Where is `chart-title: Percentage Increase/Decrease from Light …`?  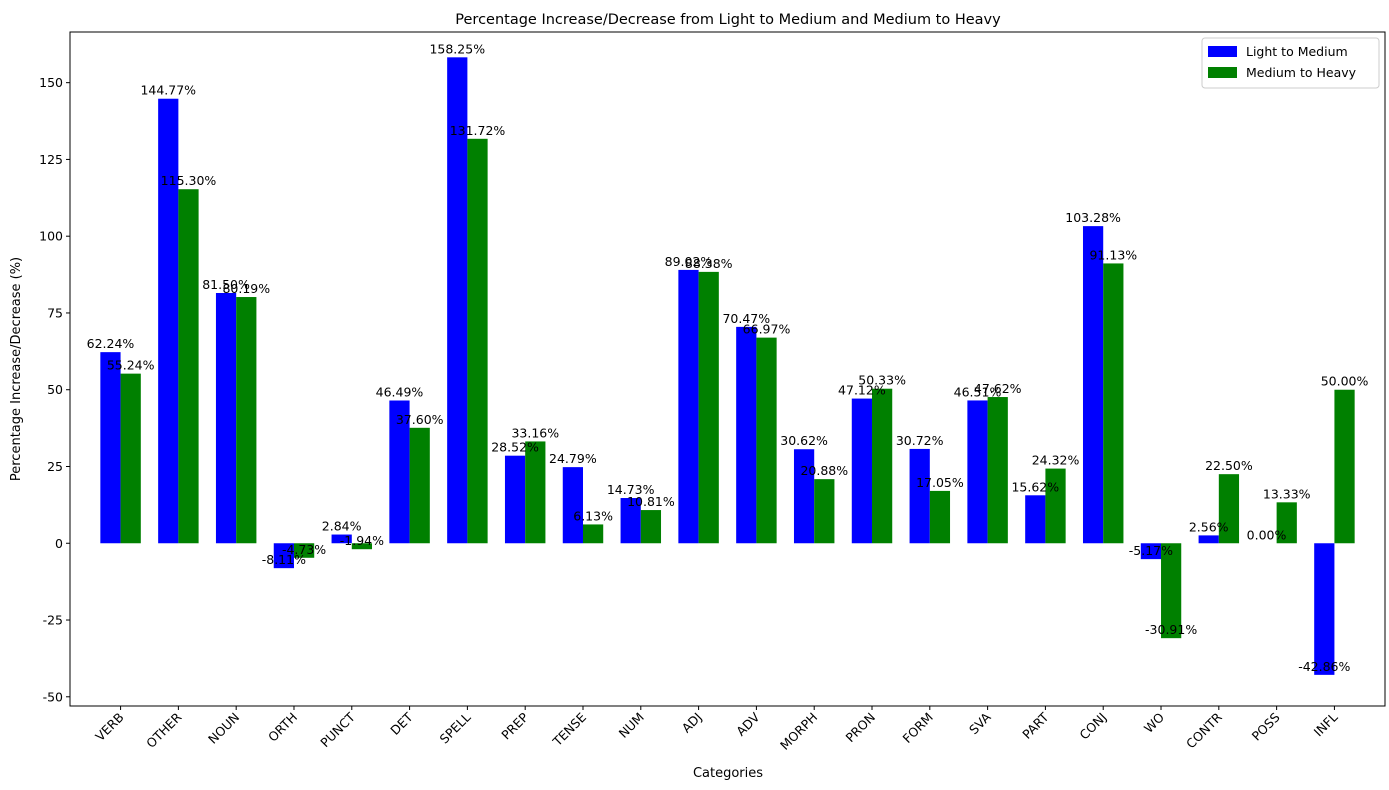
chart-title: Percentage Increase/Decrease from Light … is located at coordinates (728, 20).